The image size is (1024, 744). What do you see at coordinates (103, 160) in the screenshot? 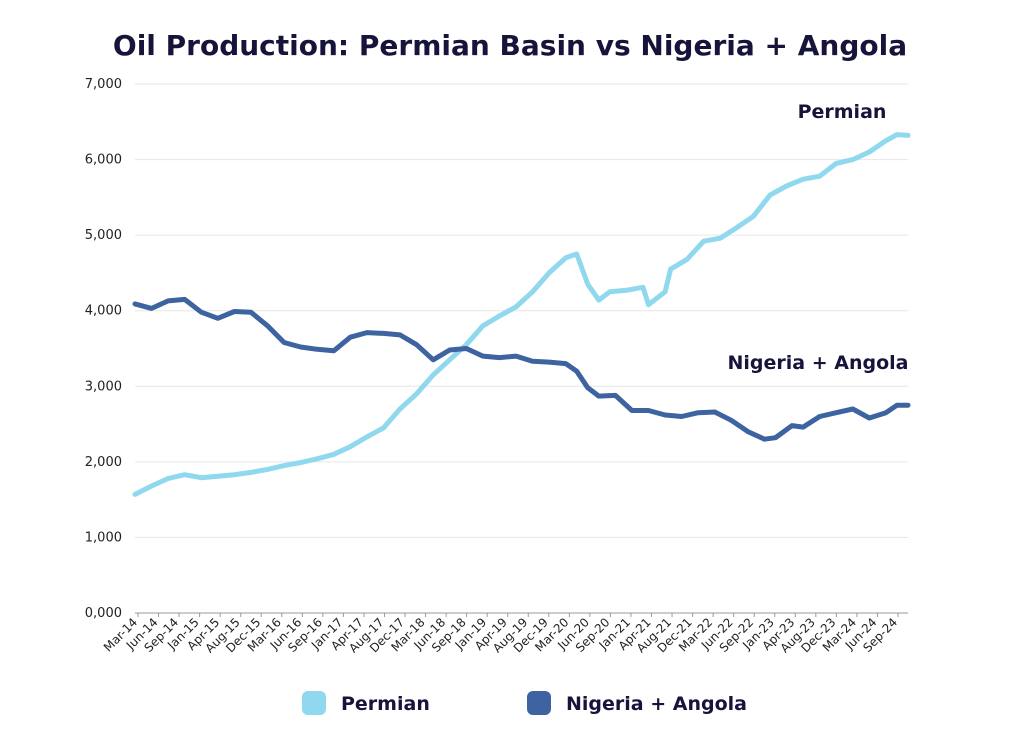
I see `y-tick-label: 6,000` at bounding box center [103, 160].